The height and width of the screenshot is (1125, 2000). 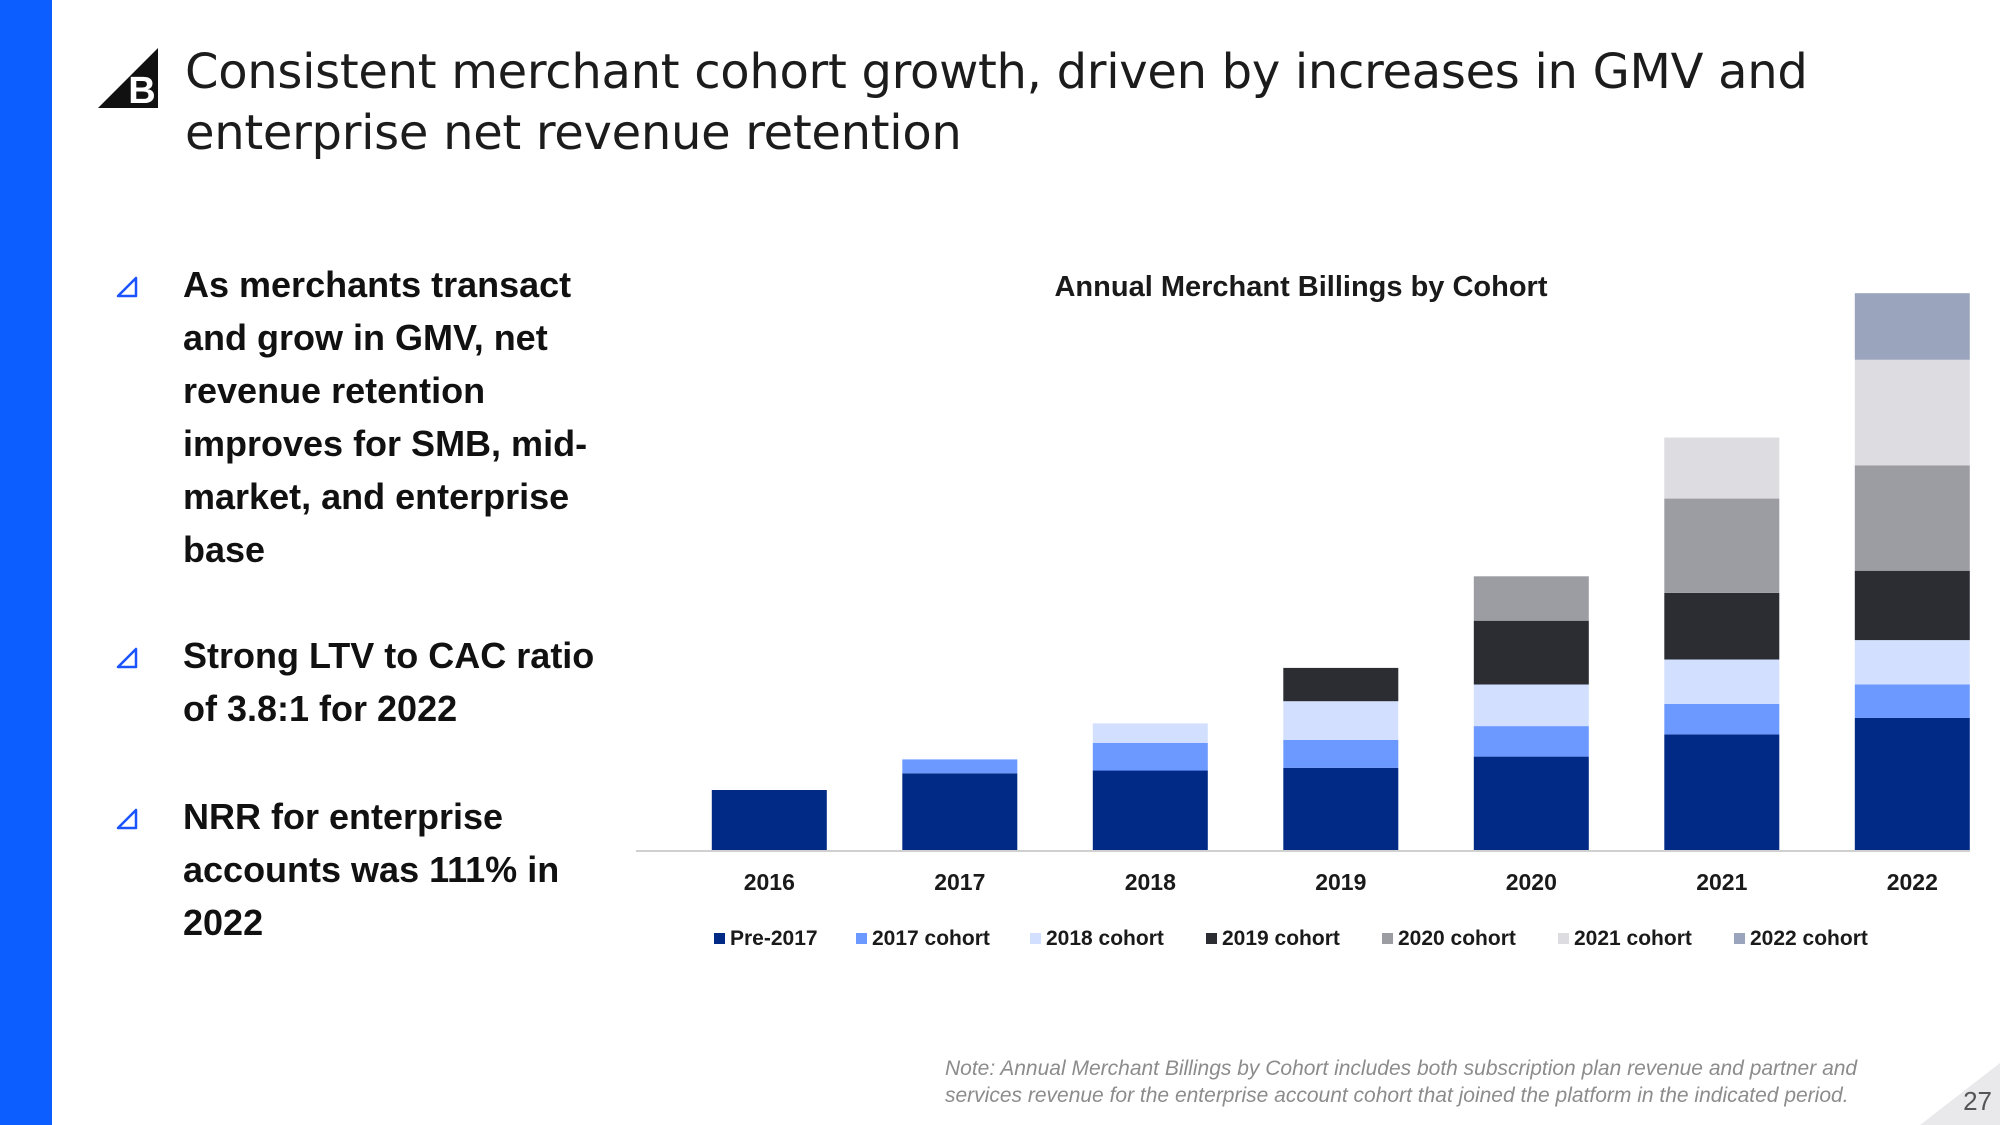 I want to click on legend-label: 2022 cohort, so click(x=1809, y=938).